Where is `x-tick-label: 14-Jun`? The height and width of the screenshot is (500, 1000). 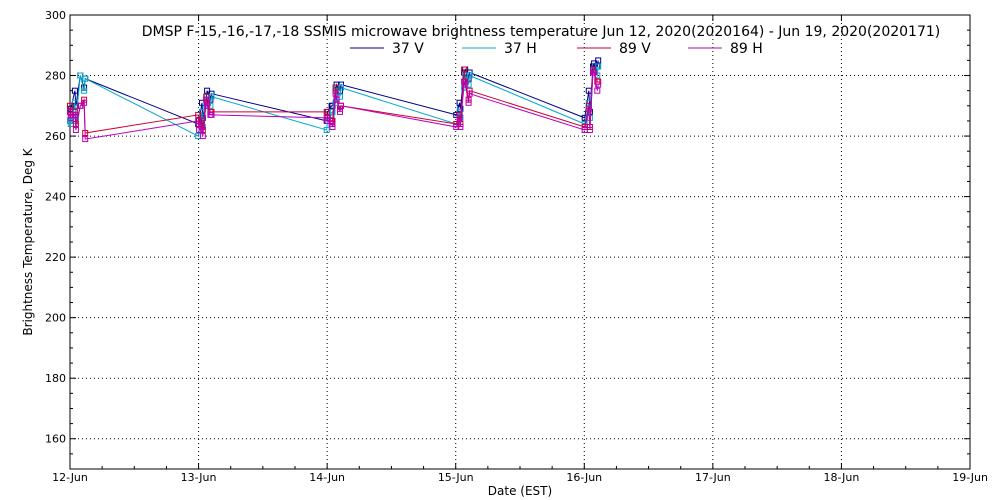
x-tick-label: 14-Jun is located at coordinates (327, 477).